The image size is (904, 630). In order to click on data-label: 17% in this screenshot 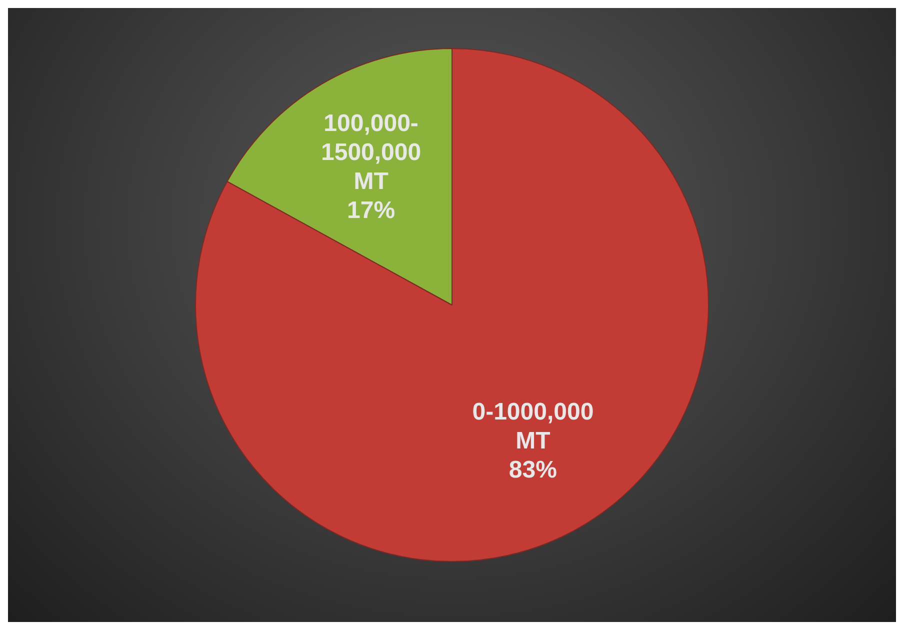, I will do `click(371, 210)`.